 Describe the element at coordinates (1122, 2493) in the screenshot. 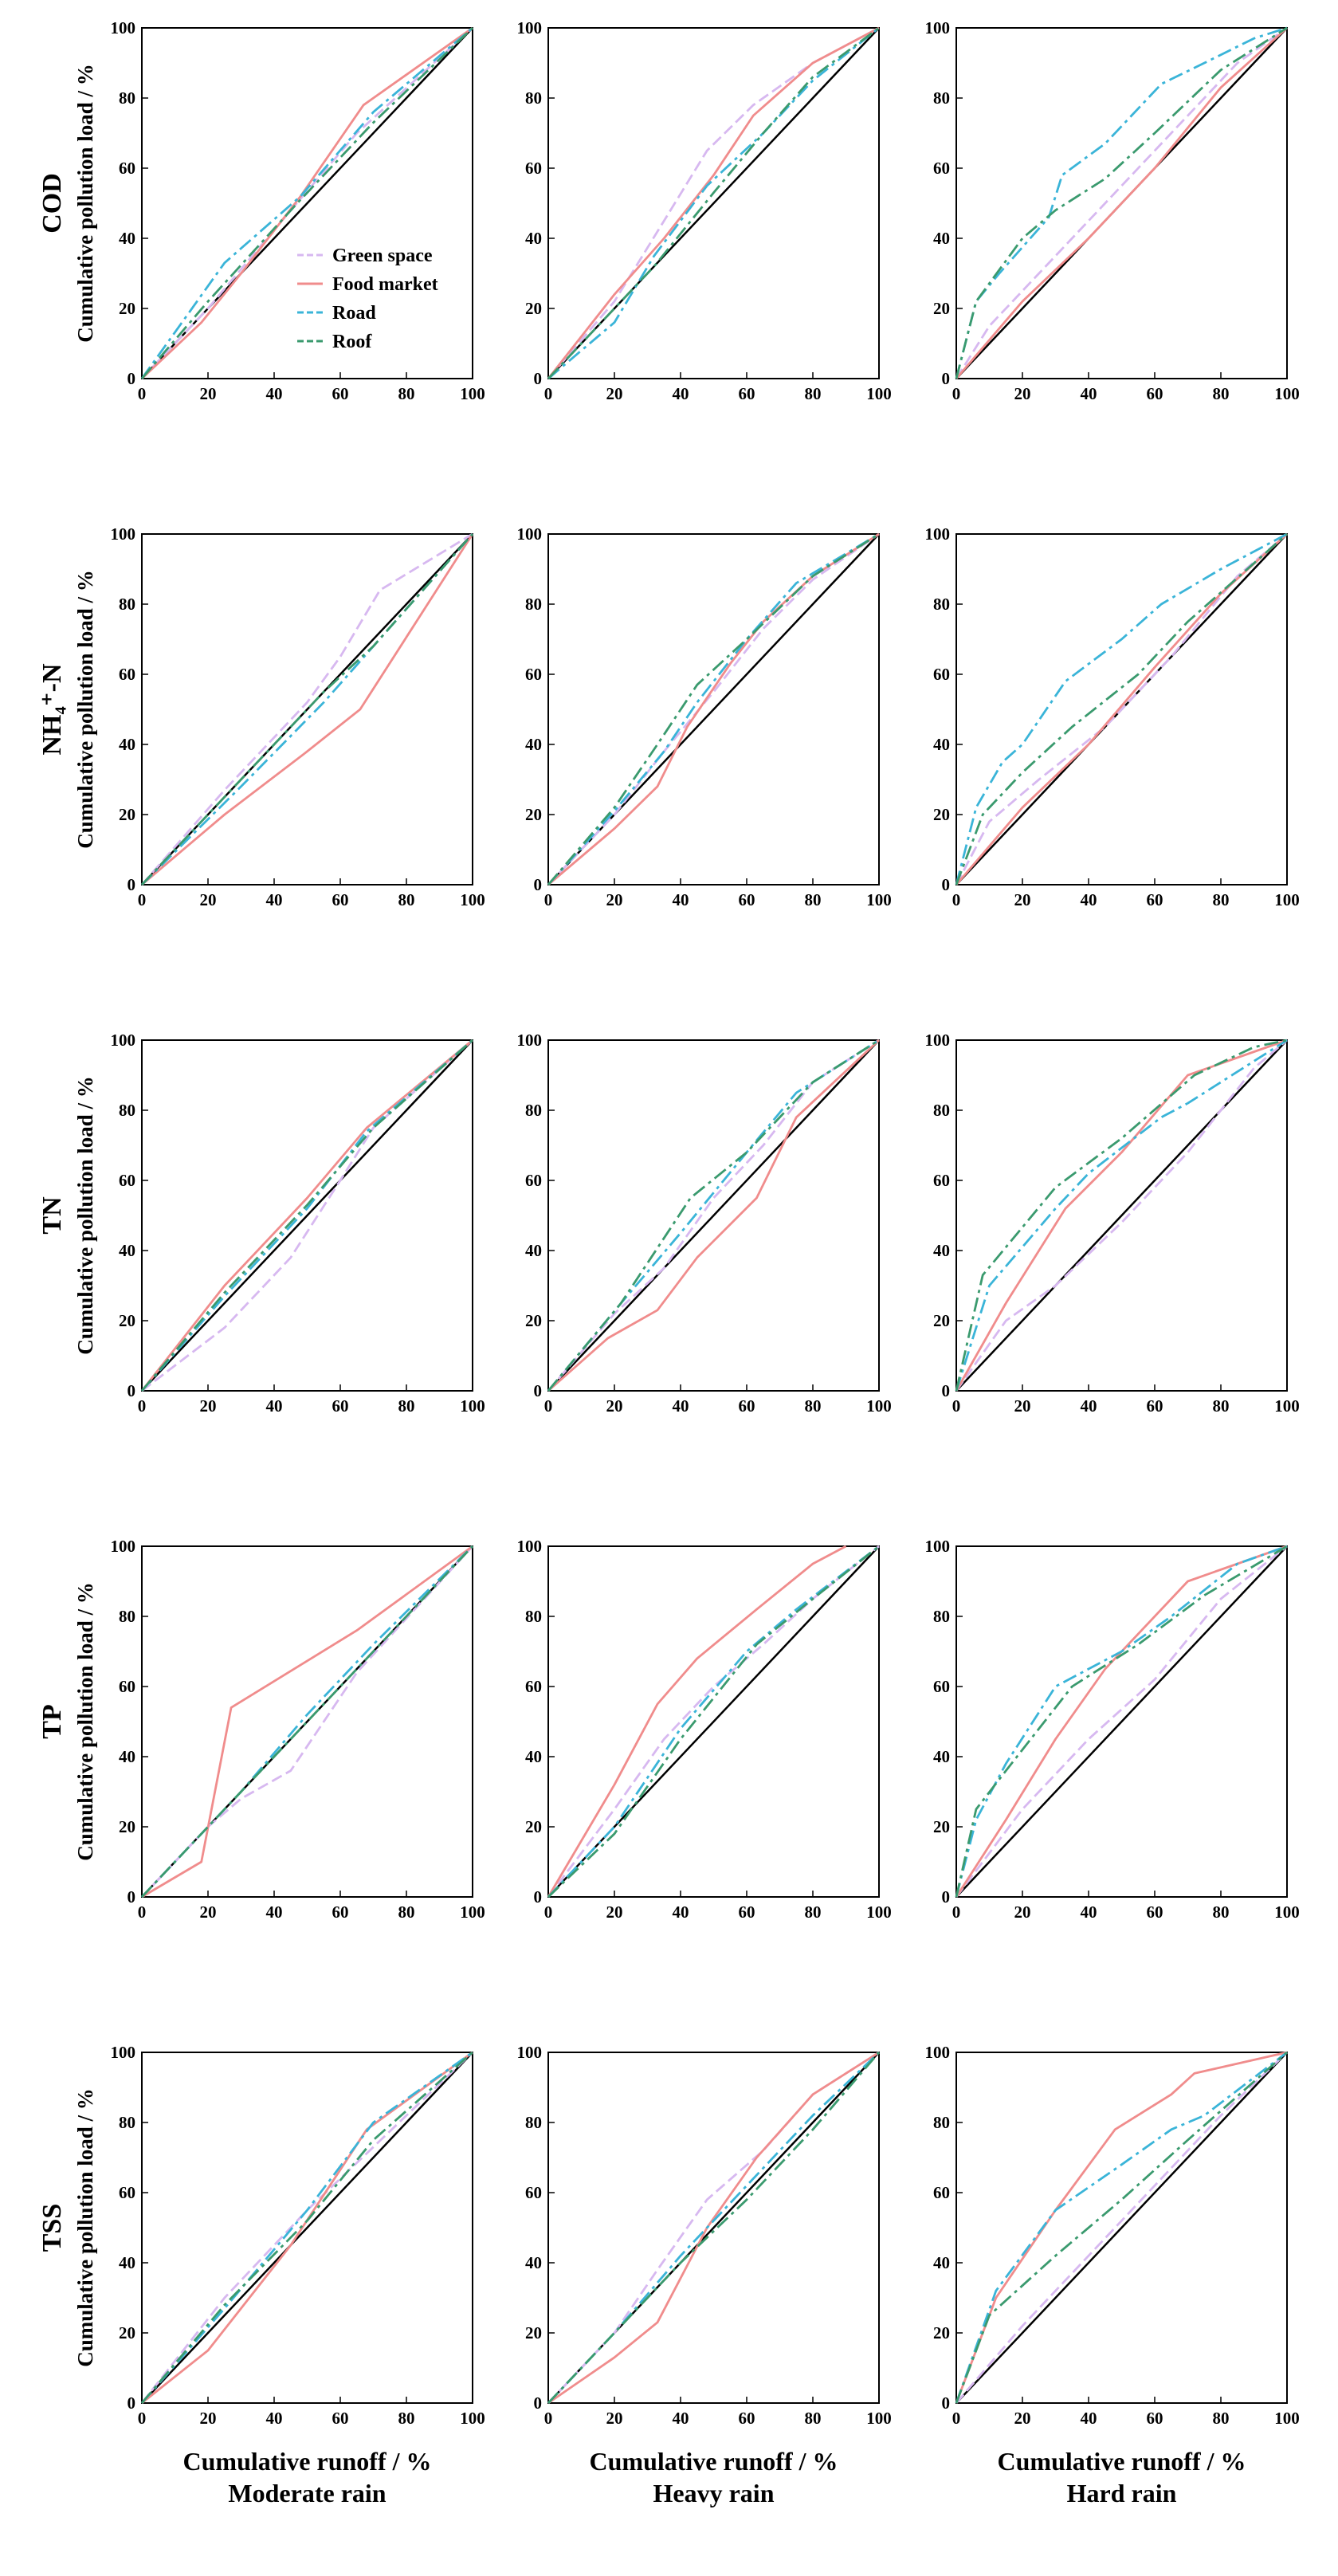

I see `column-label: Hard rain` at that location.